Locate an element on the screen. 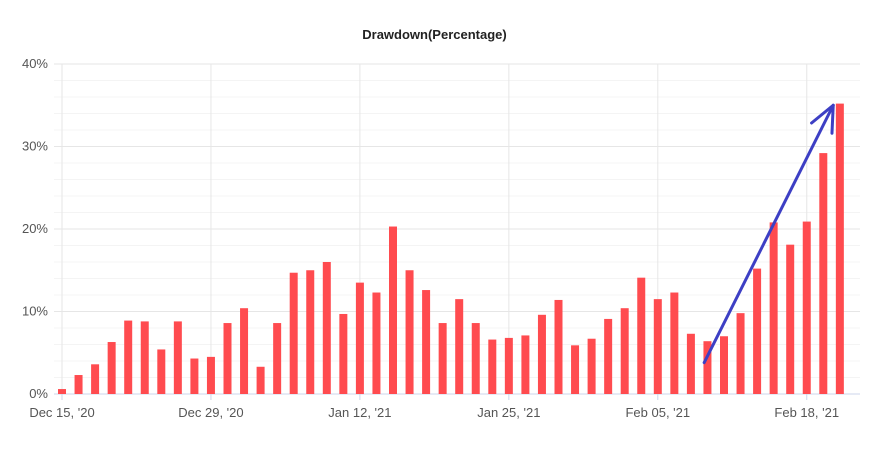 This screenshot has width=869, height=450. y-tick-label: 40% is located at coordinates (35, 63).